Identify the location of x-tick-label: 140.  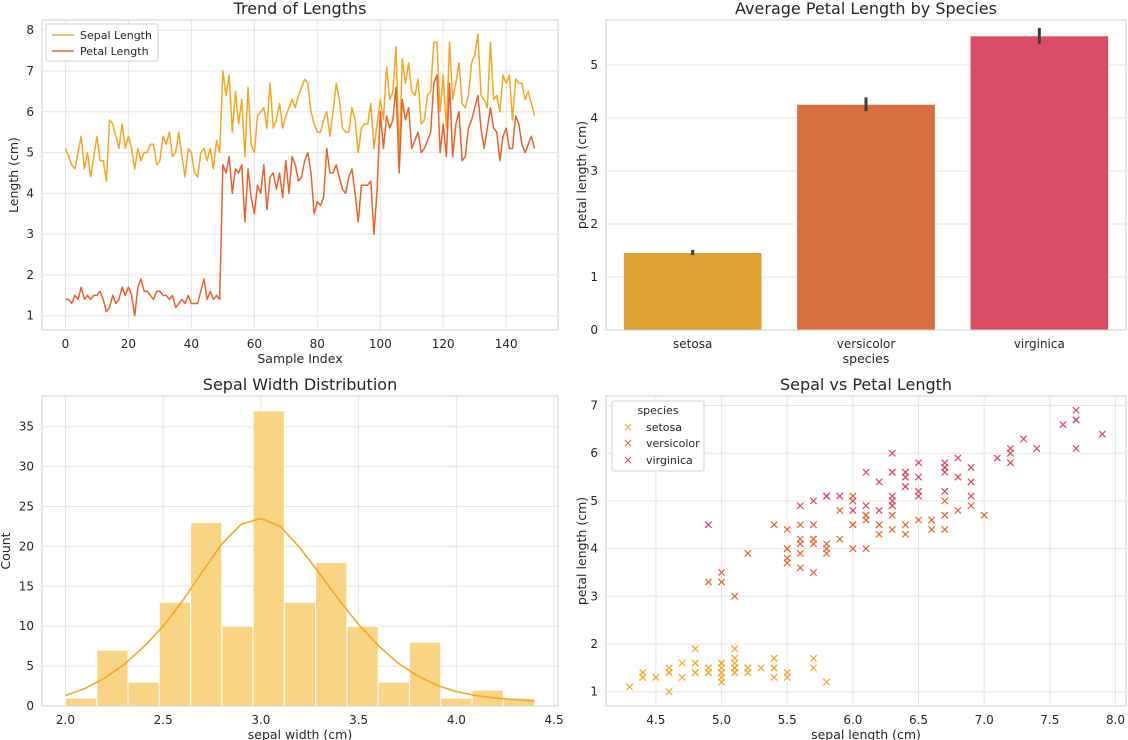
(506, 344).